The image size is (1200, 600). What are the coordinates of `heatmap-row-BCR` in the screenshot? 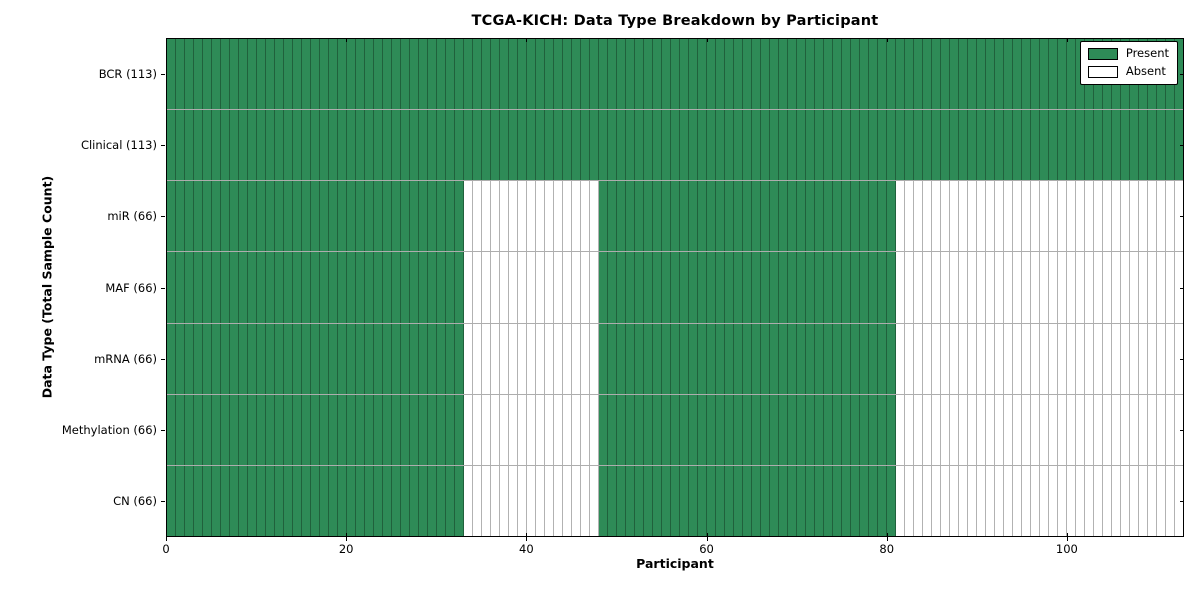 It's located at (675, 75).